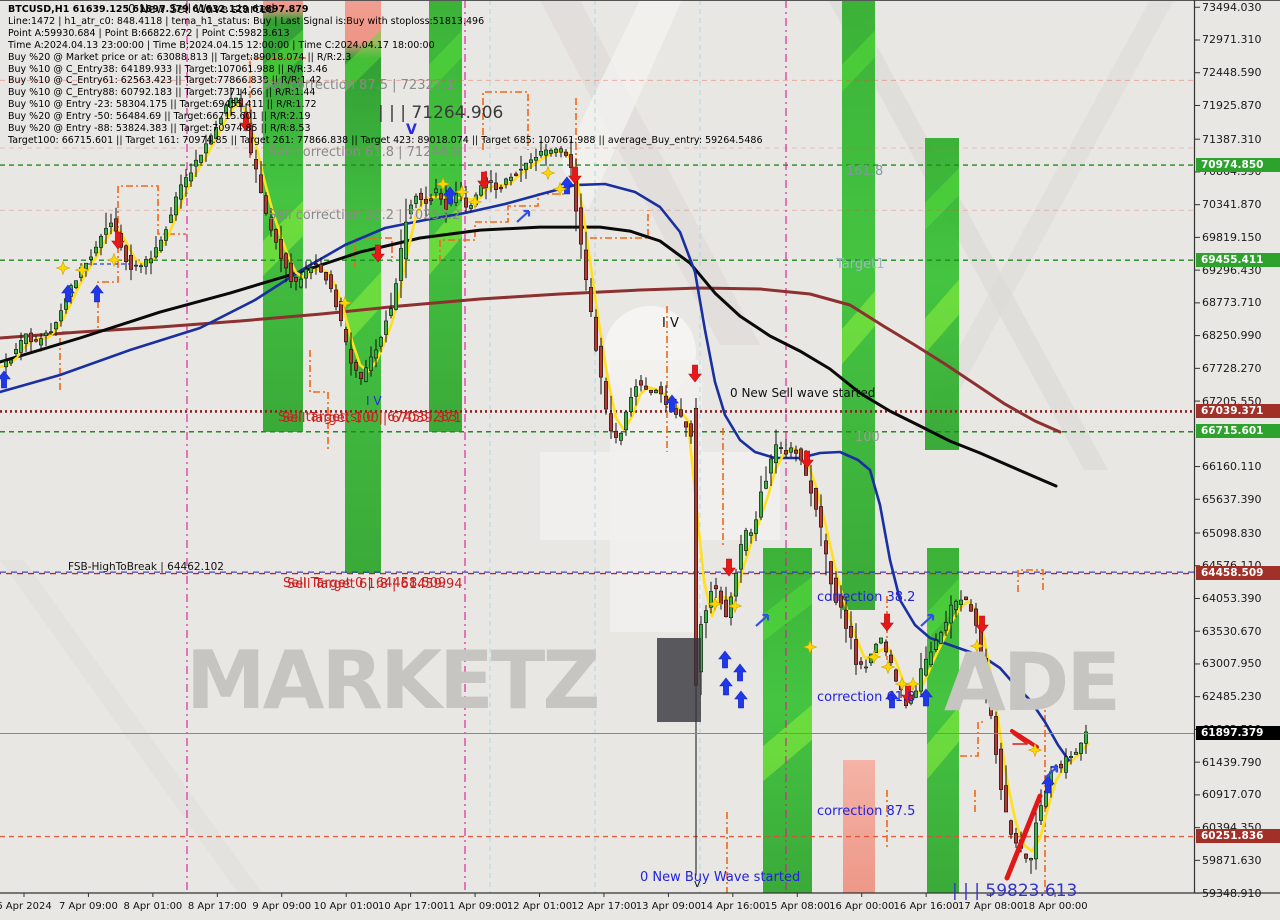 The height and width of the screenshot is (920, 1280). I want to click on logo-watermark-shapes, so click(650, 352).